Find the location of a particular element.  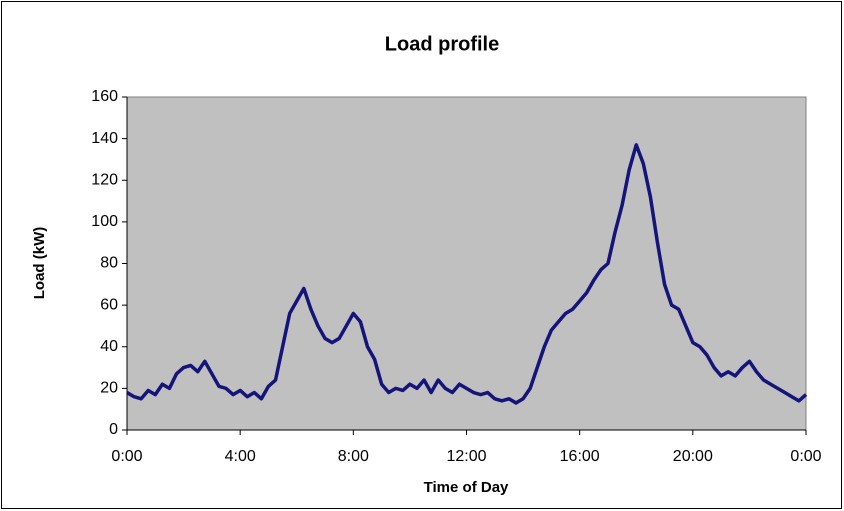

x-tick-label: 20:00 is located at coordinates (693, 456).